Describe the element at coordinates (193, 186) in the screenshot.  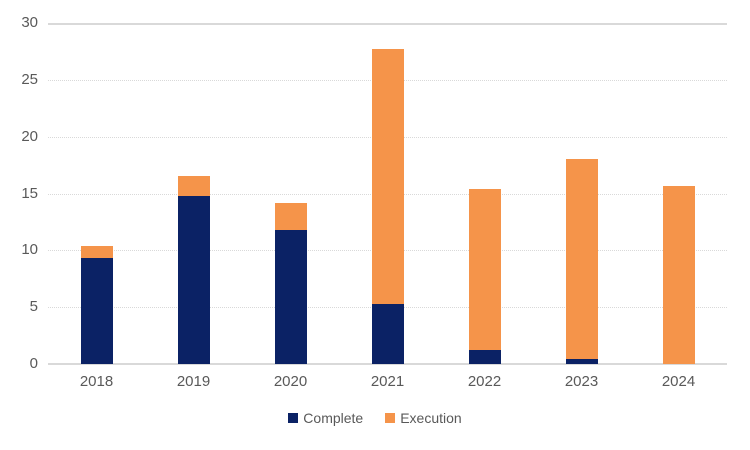
I see `bar-segment-execution-2019` at that location.